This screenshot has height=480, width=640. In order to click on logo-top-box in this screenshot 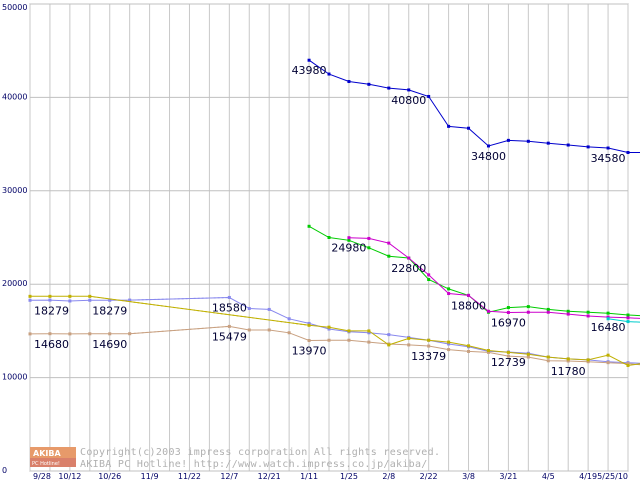, I will do `click(53, 452)`.